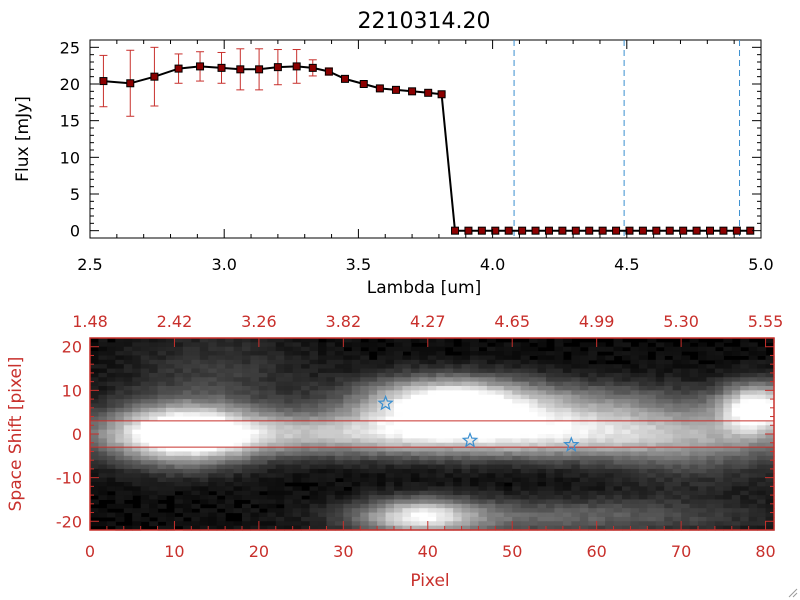 This screenshot has width=800, height=600. I want to click on resize-grip-icon, so click(792, 592).